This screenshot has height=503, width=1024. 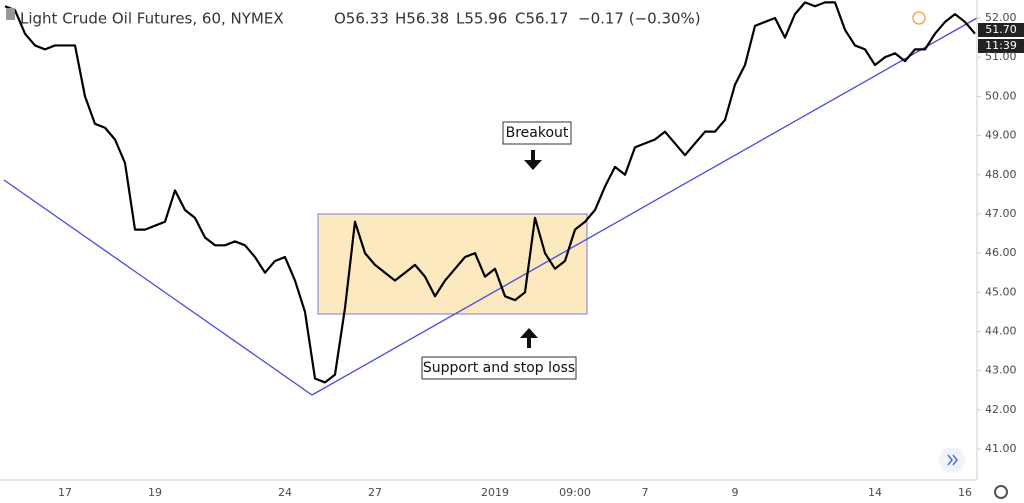 I want to click on x-tick-label: 27, so click(x=375, y=492).